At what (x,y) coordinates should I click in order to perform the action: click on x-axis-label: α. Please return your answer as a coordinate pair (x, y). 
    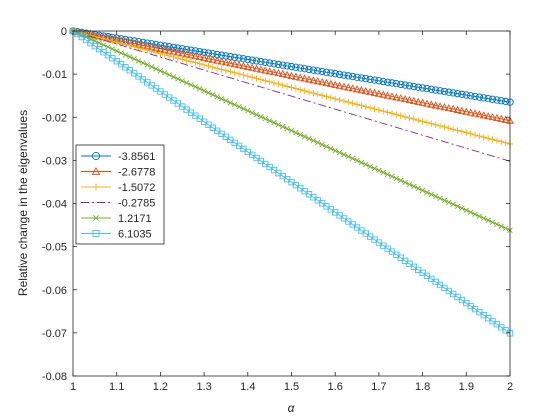
    Looking at the image, I should click on (292, 408).